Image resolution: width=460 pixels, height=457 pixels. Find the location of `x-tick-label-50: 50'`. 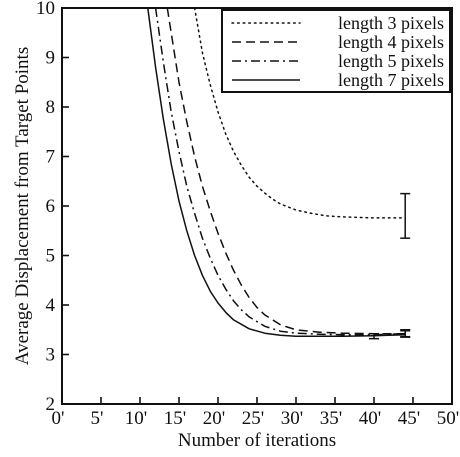

x-tick-label-50: 50' is located at coordinates (448, 418).